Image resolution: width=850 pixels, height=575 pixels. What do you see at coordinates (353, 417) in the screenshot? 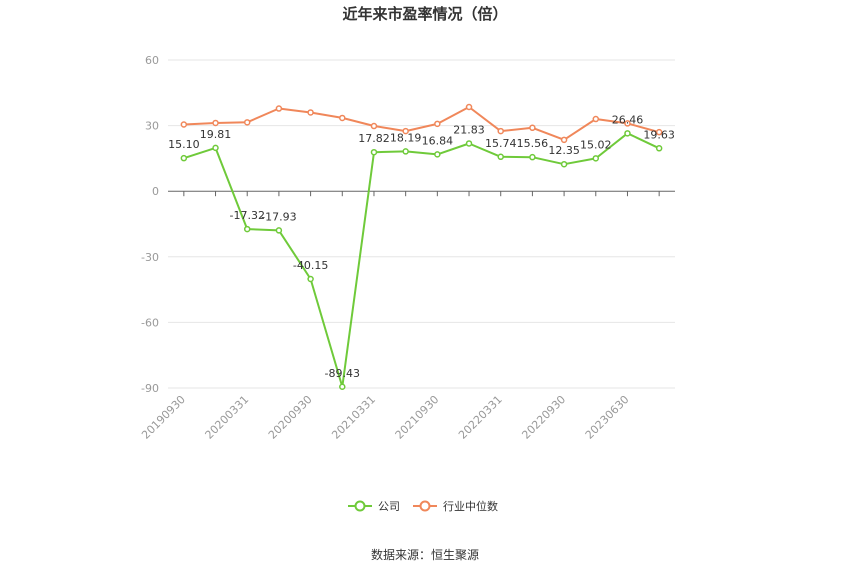
I see `x-tick-label: 20210331` at bounding box center [353, 417].